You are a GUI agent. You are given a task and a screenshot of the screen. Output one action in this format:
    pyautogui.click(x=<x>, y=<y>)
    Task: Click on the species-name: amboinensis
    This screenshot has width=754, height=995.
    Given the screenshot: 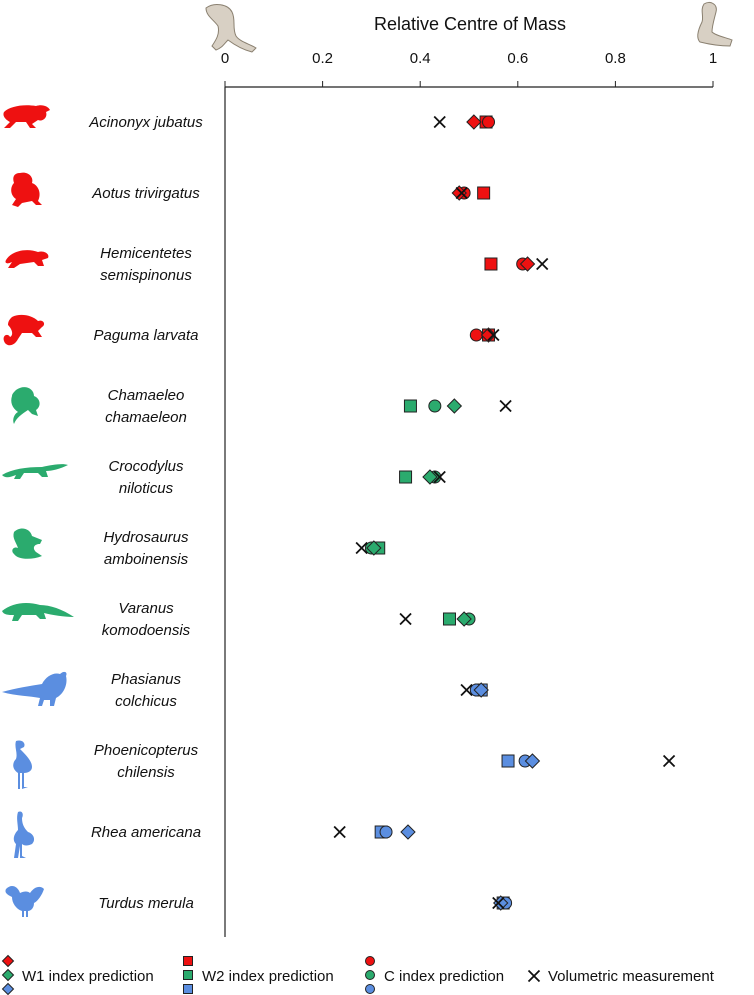 What is the action you would take?
    pyautogui.click(x=146, y=559)
    